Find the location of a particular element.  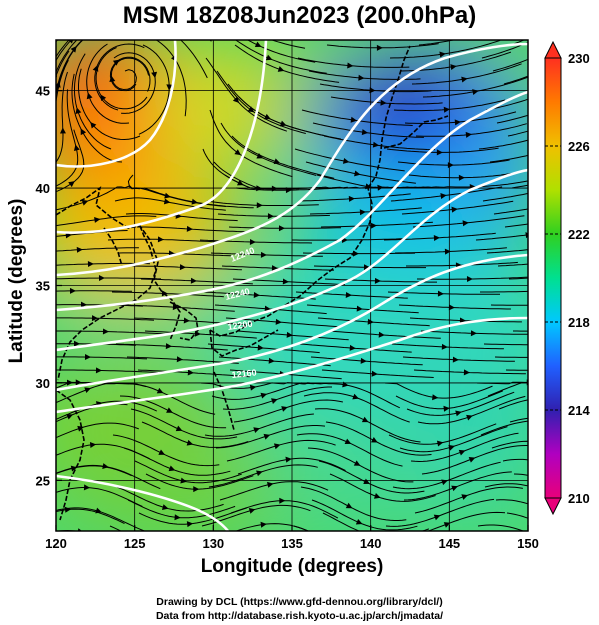

map-title: MSM 18Z08Jun2023 (200.0hPa) is located at coordinates (299, 15).